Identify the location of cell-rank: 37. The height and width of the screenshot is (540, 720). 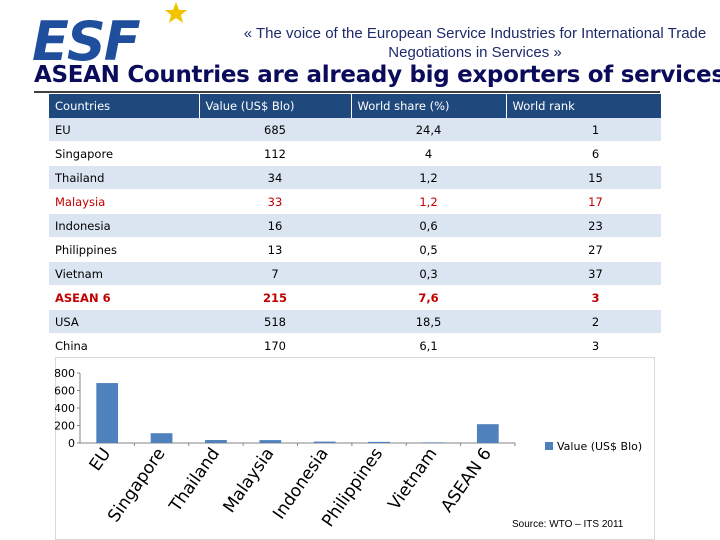
(583, 273).